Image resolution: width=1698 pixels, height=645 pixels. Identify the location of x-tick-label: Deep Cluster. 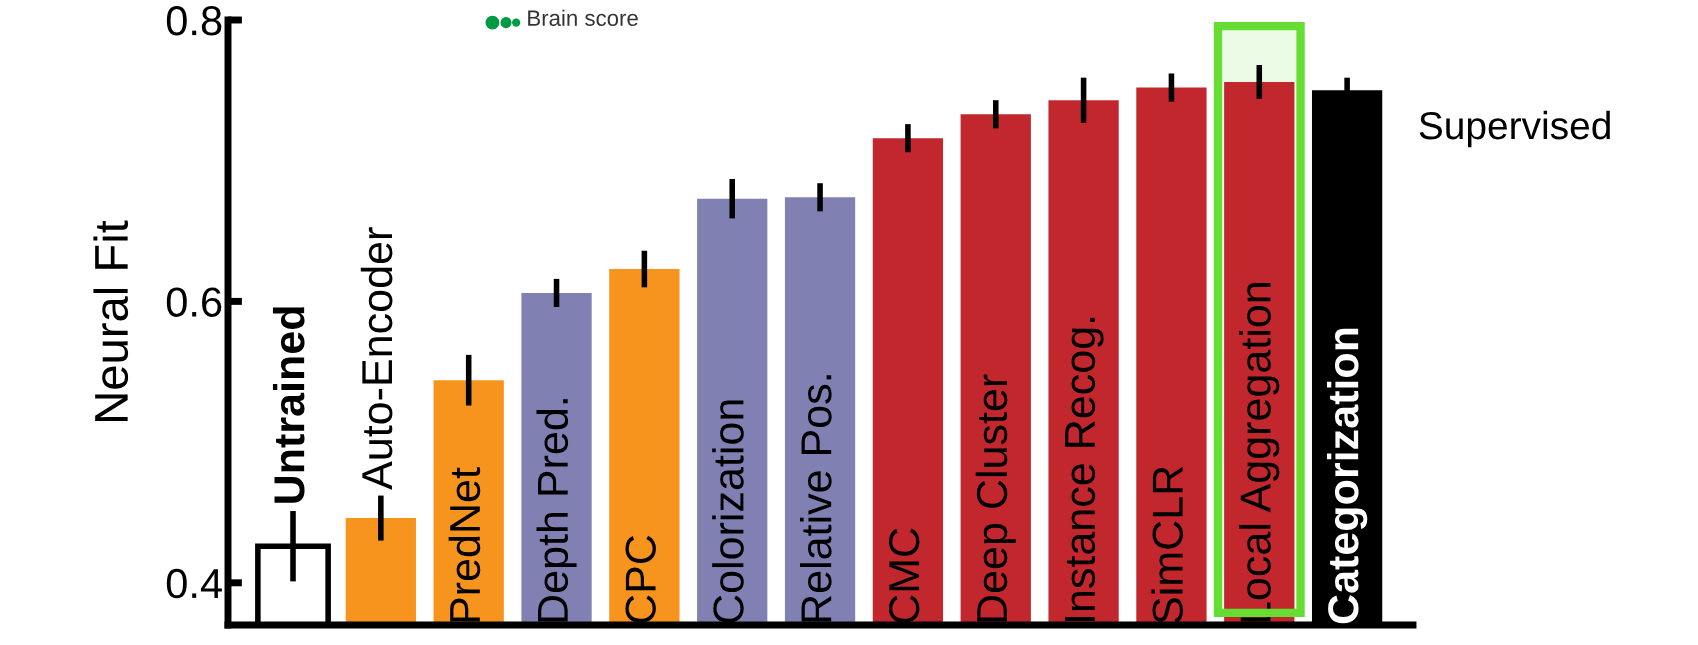
(995, 498).